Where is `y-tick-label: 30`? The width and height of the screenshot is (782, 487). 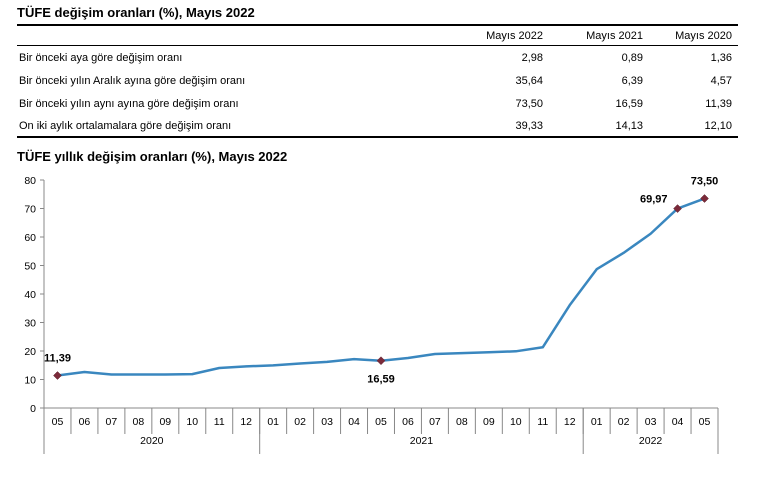 y-tick-label: 30 is located at coordinates (30, 324).